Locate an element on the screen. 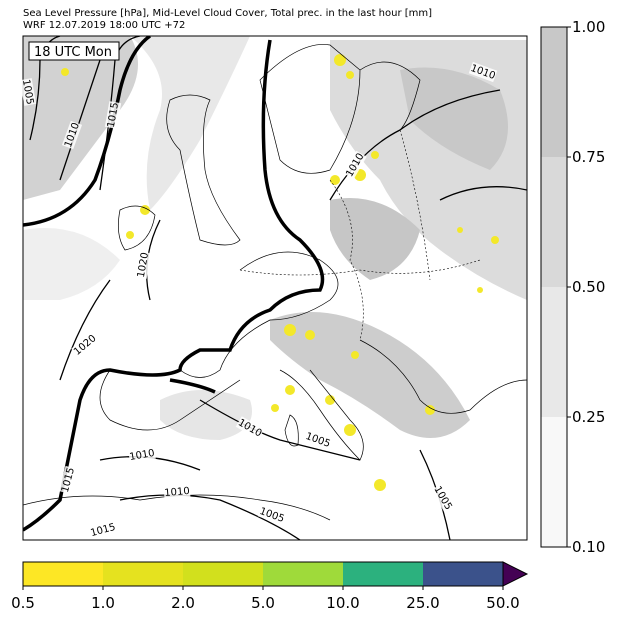 The height and width of the screenshot is (625, 618). cloud-tick-label: 0.25 is located at coordinates (588, 417).